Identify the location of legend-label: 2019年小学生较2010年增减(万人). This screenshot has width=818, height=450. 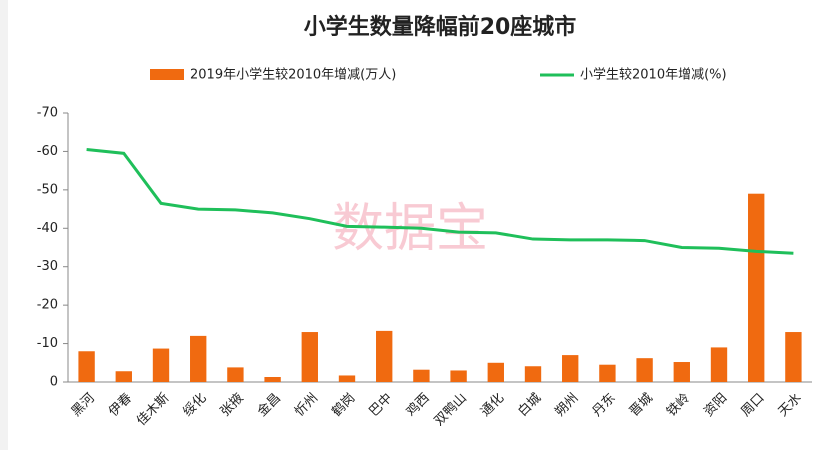
(293, 75).